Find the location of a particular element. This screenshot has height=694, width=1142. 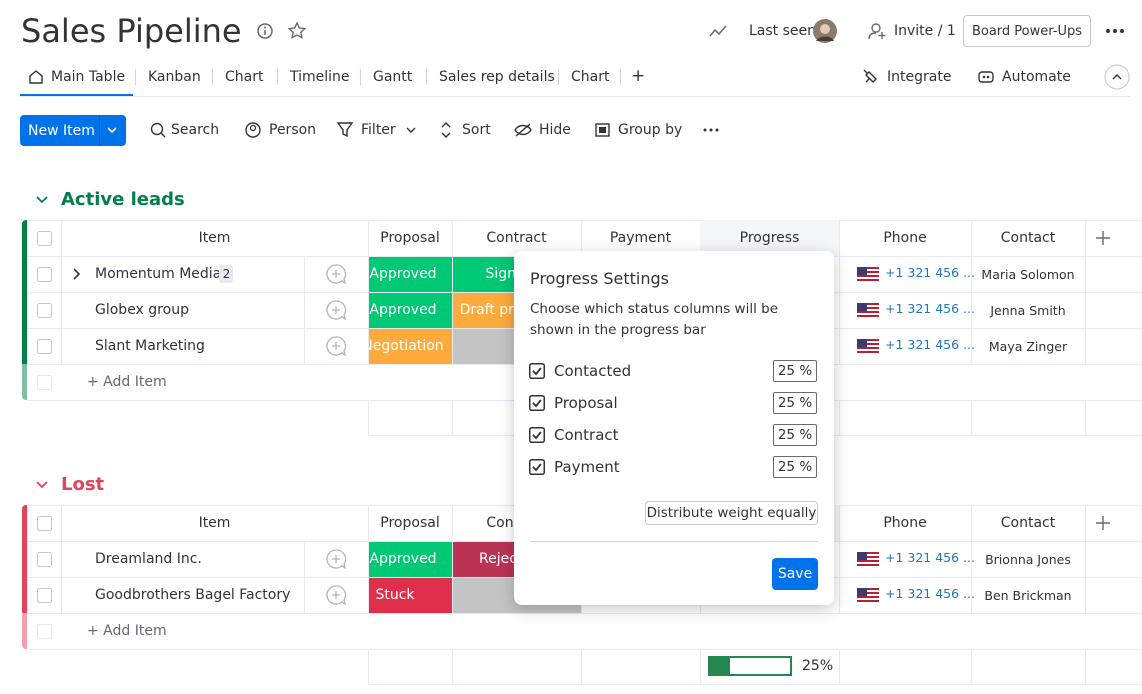

contact: Jenna Smith is located at coordinates (1028, 310).